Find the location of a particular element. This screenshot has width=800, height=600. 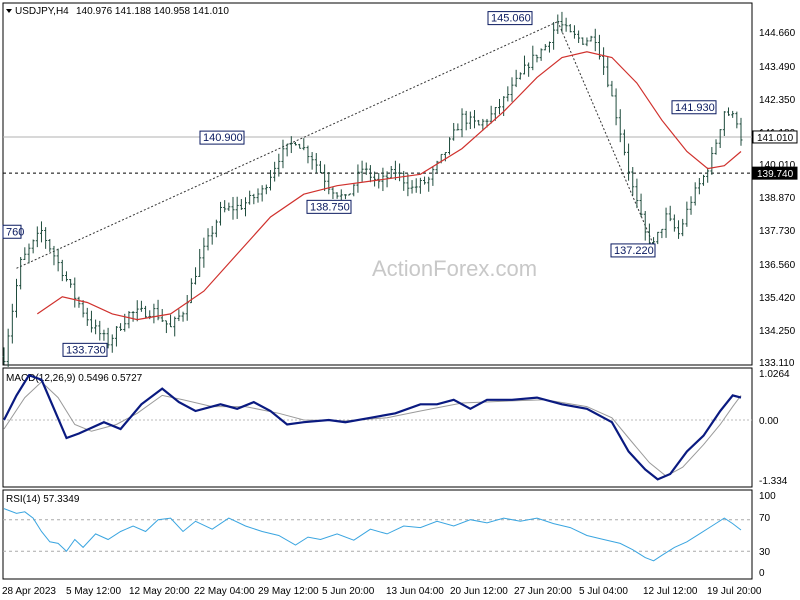

dropdown-triangle-icon is located at coordinates (9, 11).